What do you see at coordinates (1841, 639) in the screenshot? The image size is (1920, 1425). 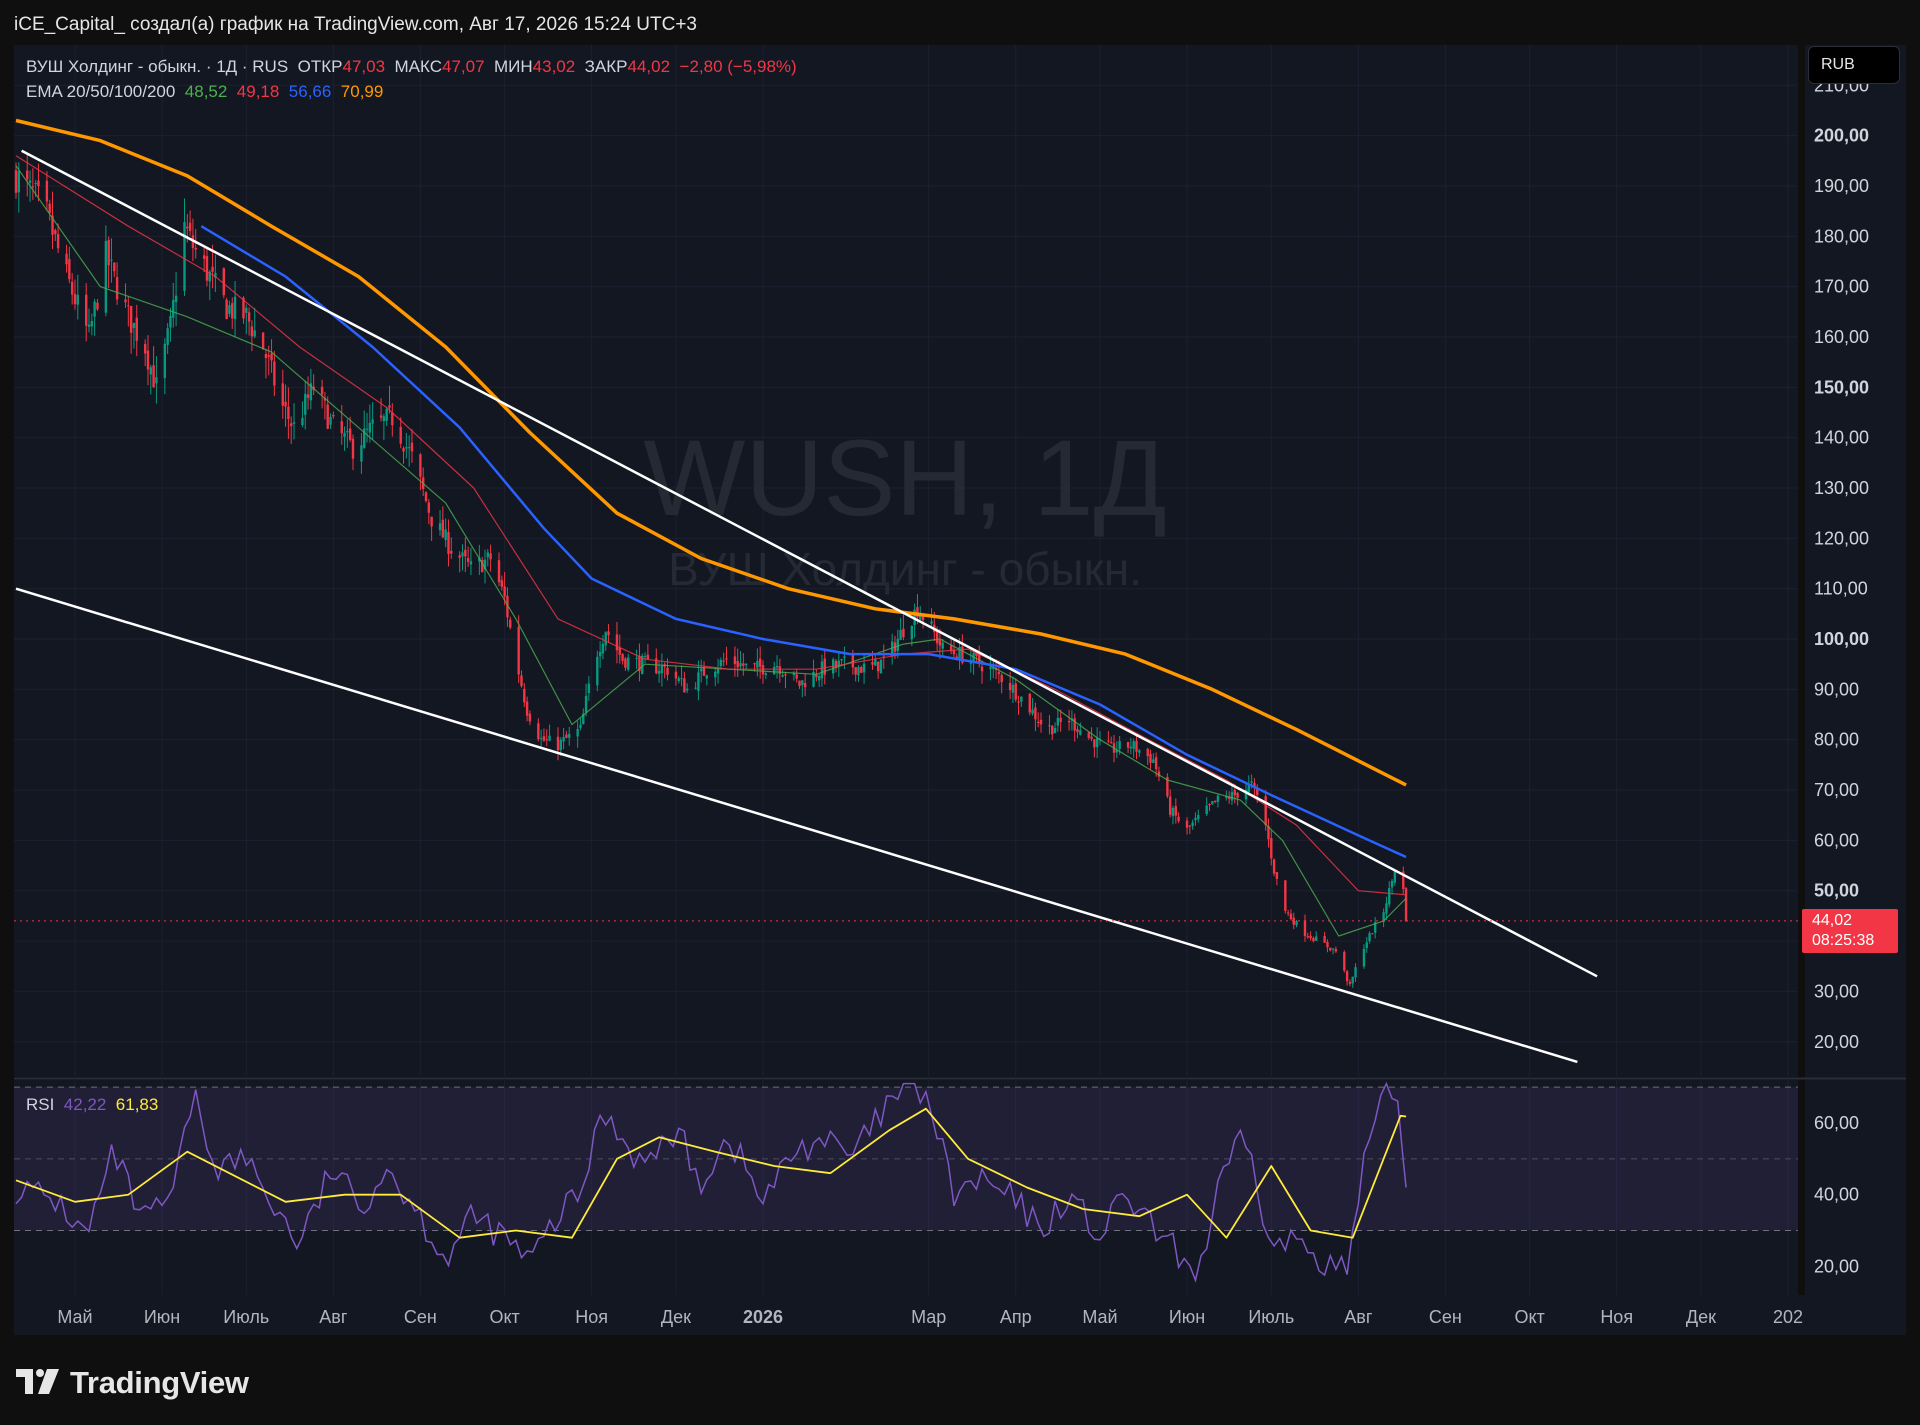 I see `y-tick-label: 100,00` at bounding box center [1841, 639].